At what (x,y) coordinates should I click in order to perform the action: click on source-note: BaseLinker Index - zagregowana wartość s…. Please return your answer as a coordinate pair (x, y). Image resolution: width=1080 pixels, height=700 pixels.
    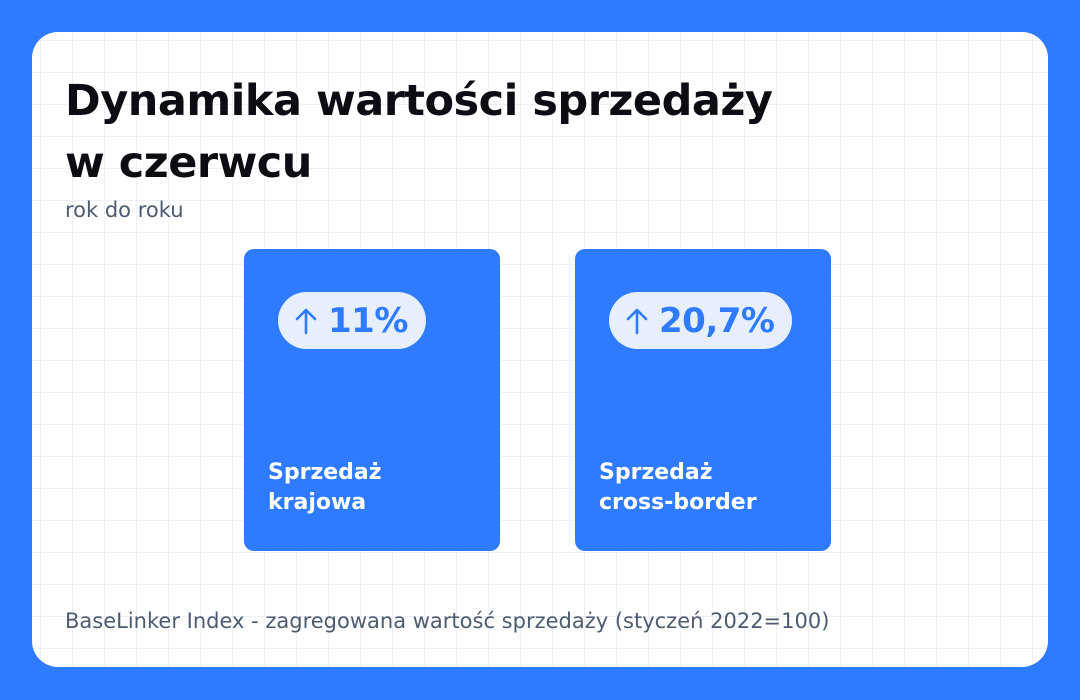
    Looking at the image, I should click on (447, 621).